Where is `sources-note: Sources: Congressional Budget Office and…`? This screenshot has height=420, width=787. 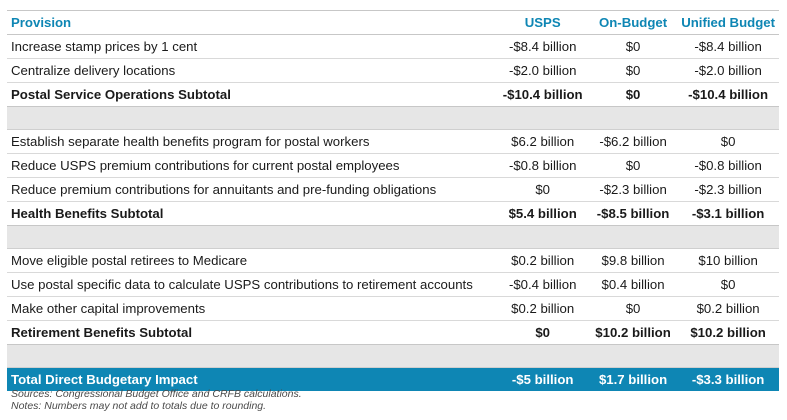
sources-note: Sources: Congressional Budget Office and… is located at coordinates (156, 394).